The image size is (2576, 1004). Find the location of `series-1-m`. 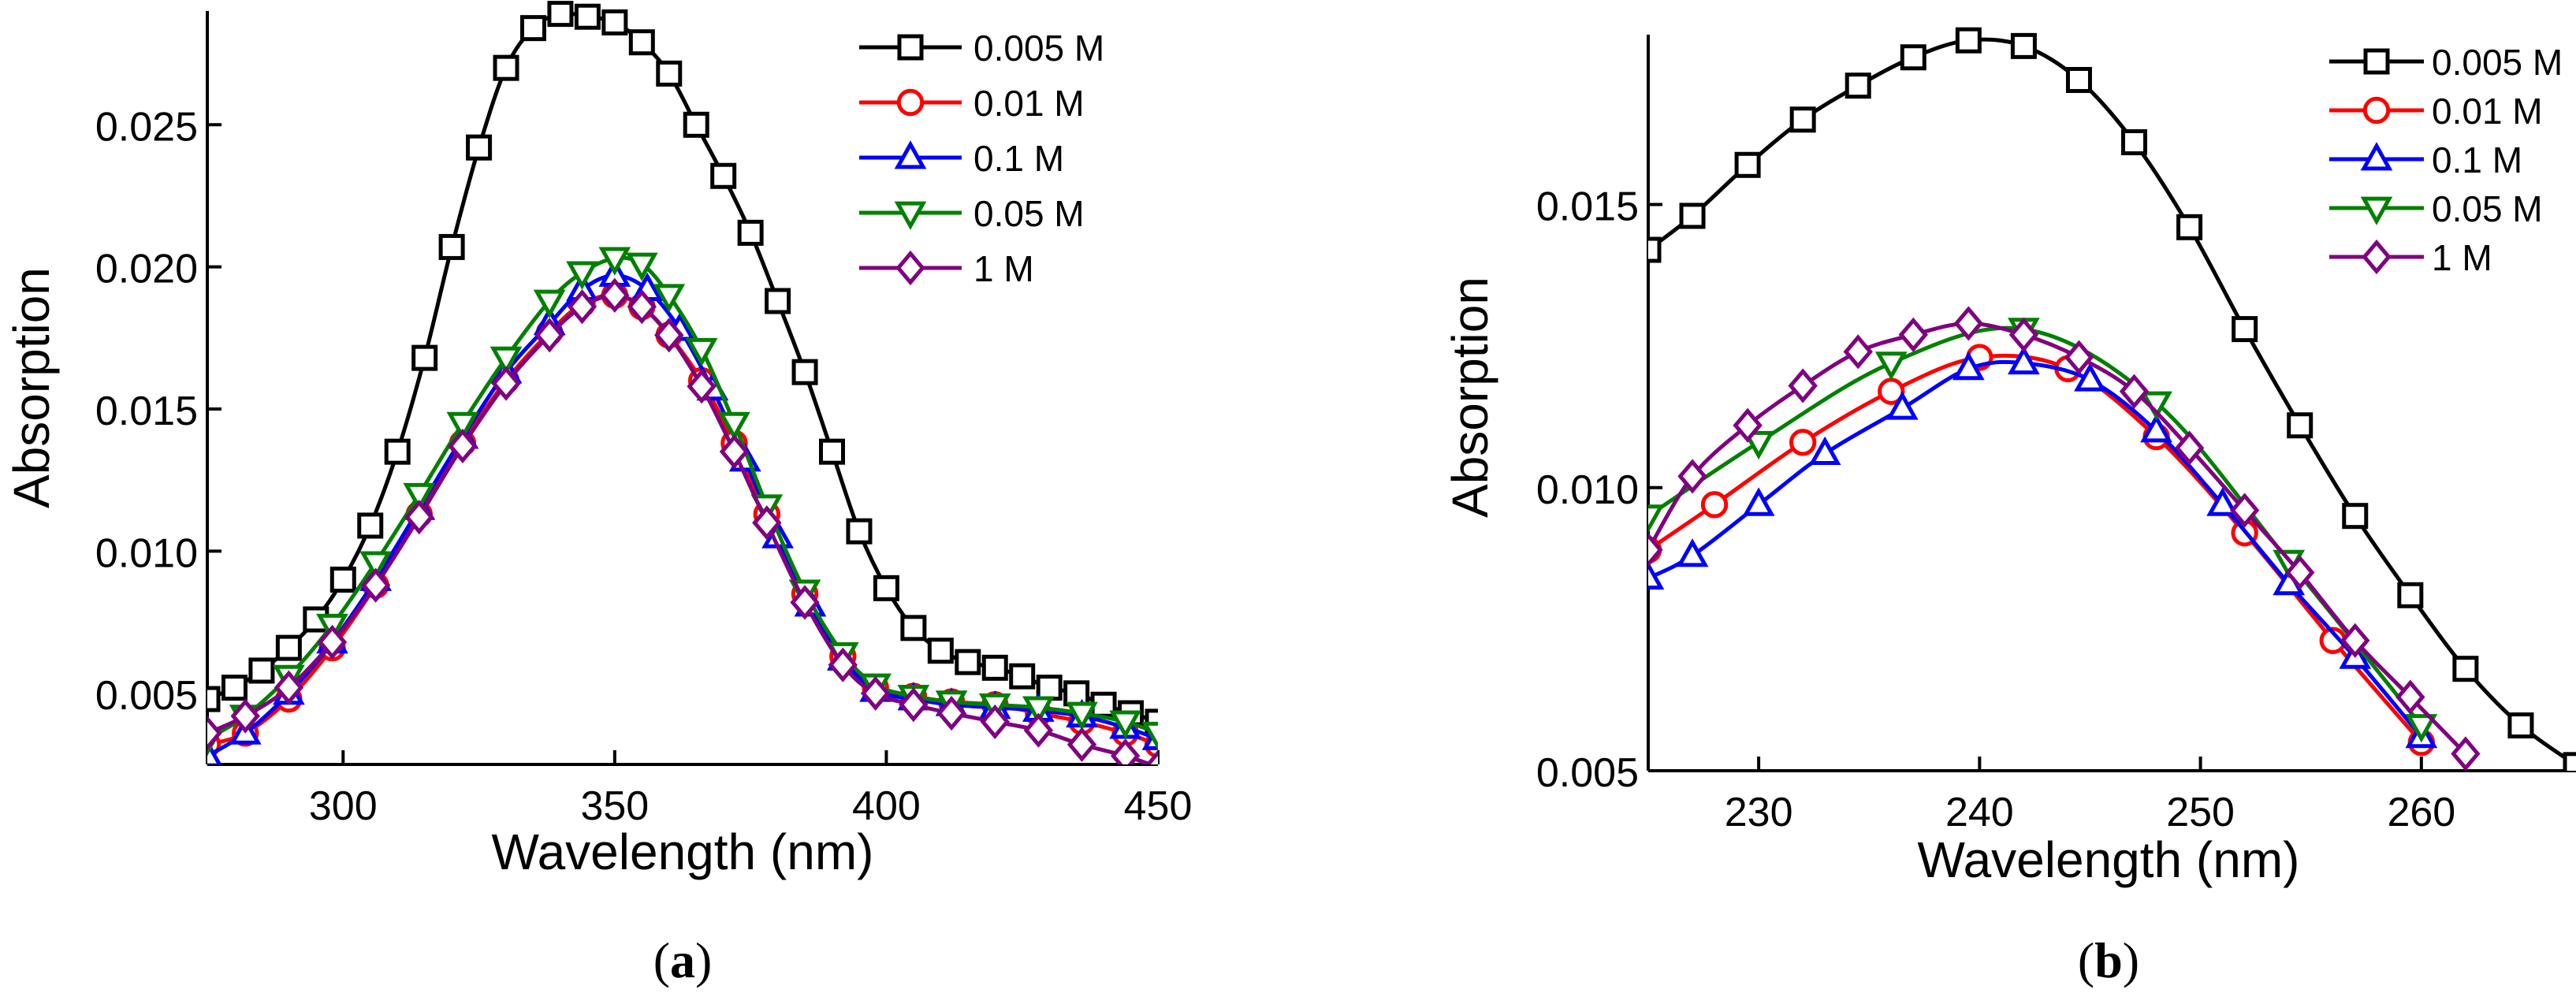

series-1-m is located at coordinates (2064, 538).